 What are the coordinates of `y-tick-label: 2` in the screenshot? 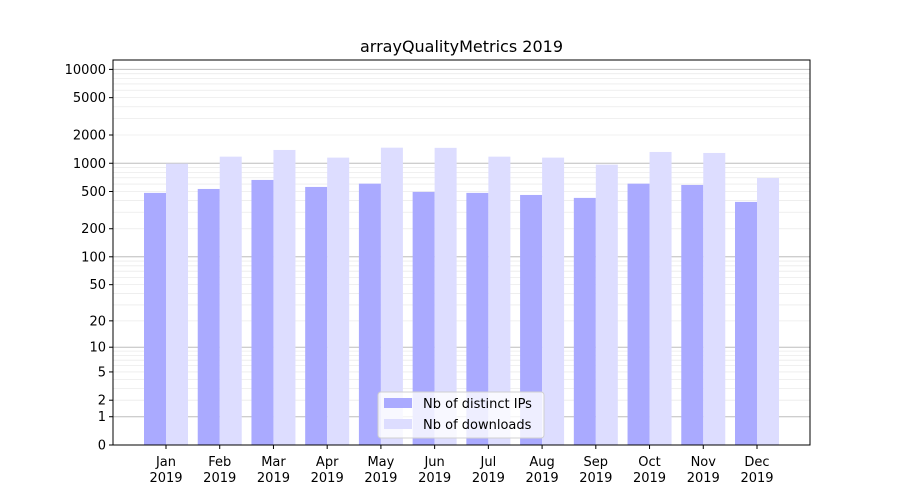 It's located at (102, 401).